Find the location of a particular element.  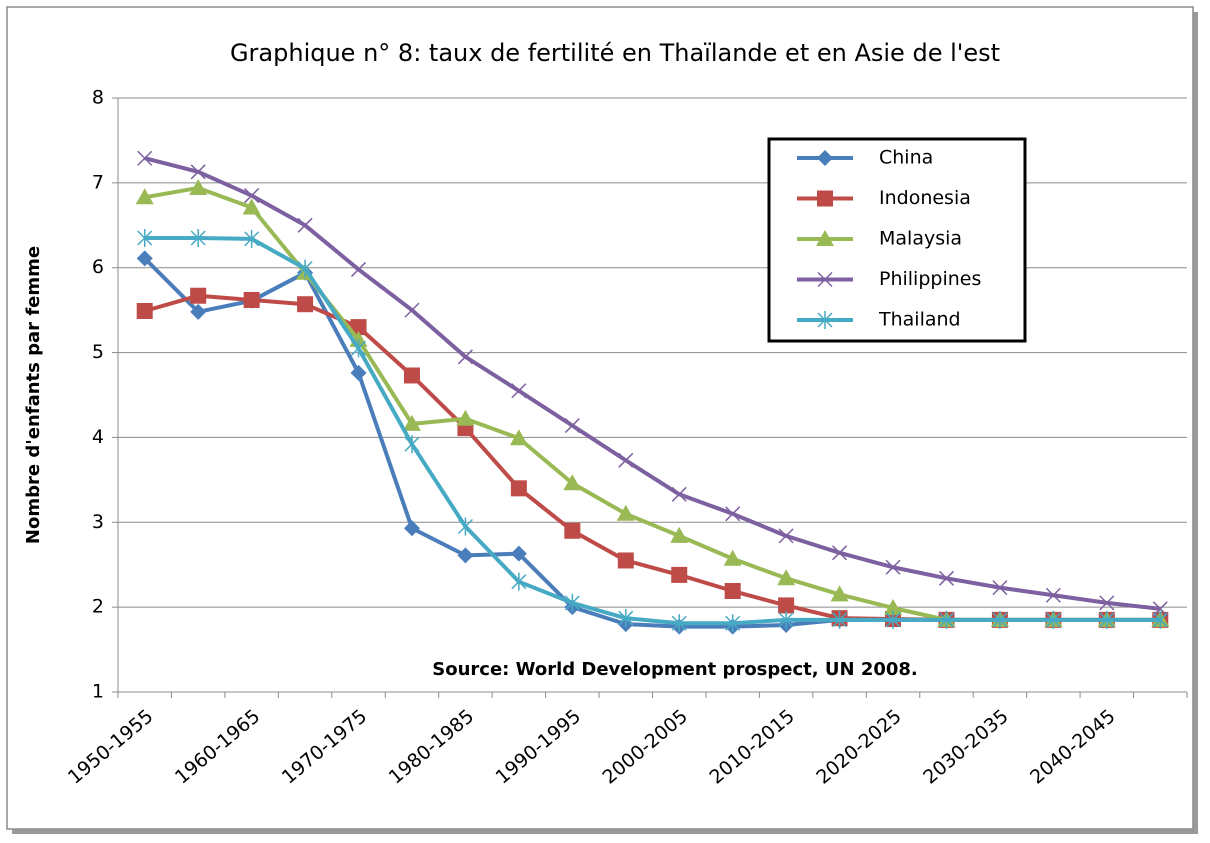

y-tick-label: 4 is located at coordinates (98, 437).